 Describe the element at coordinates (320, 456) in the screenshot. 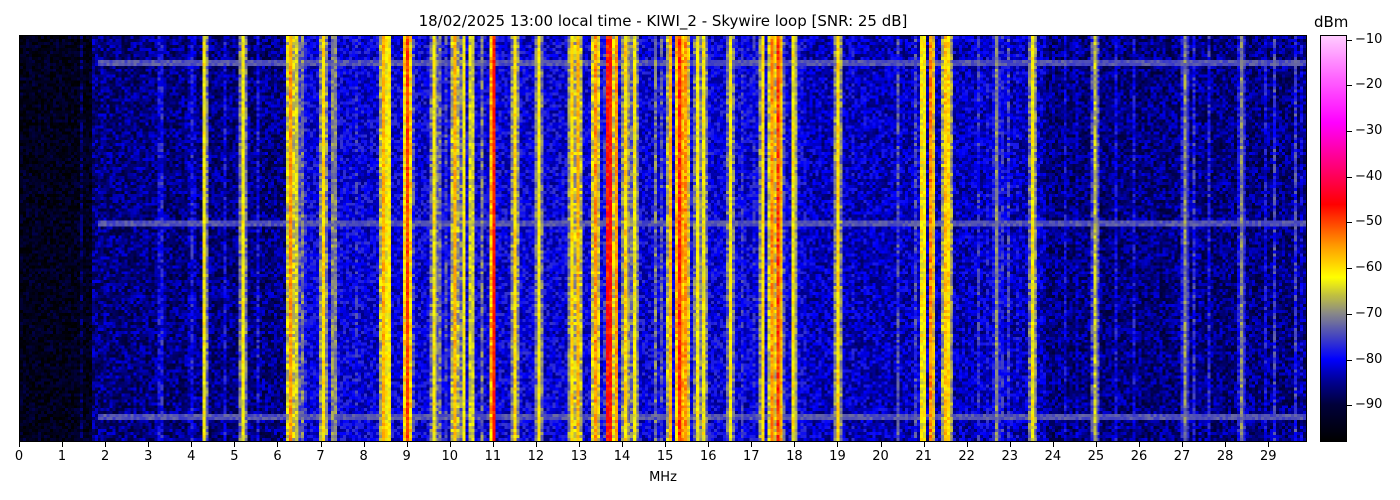

I see `x-tick-label: 7` at that location.